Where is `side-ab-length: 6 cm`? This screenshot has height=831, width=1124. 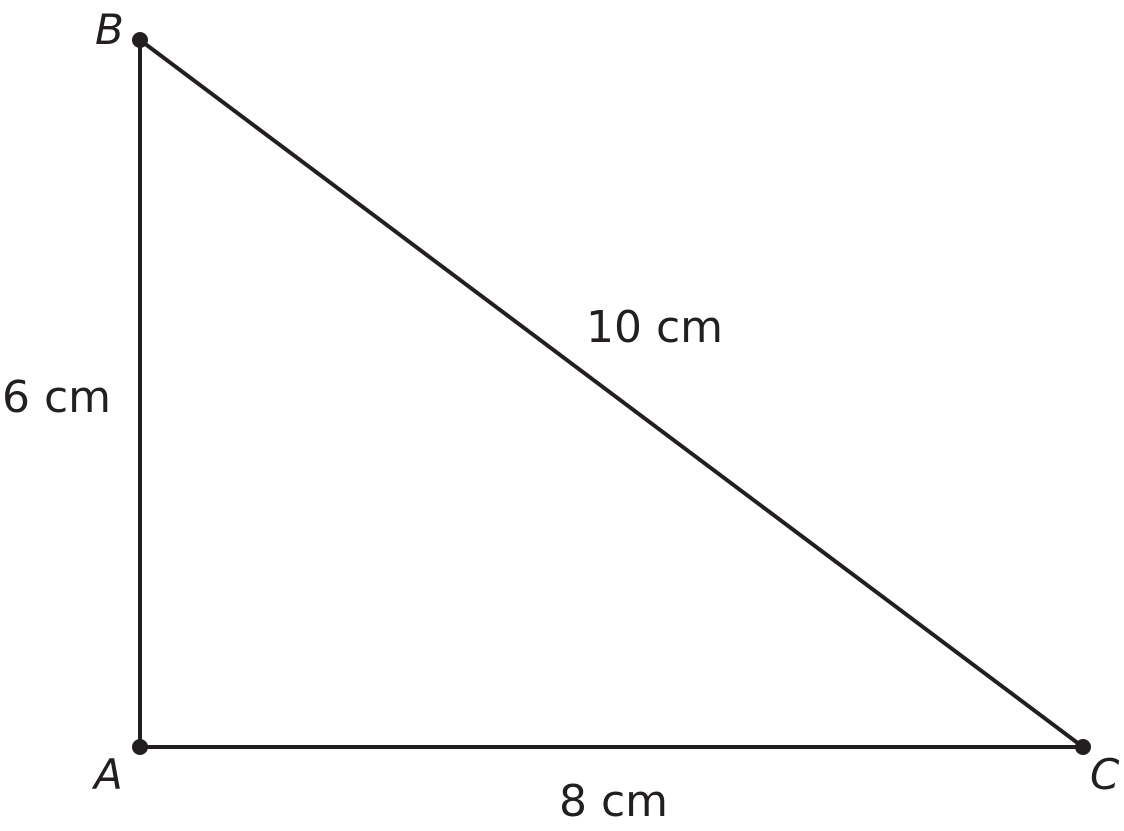 side-ab-length: 6 cm is located at coordinates (56, 397).